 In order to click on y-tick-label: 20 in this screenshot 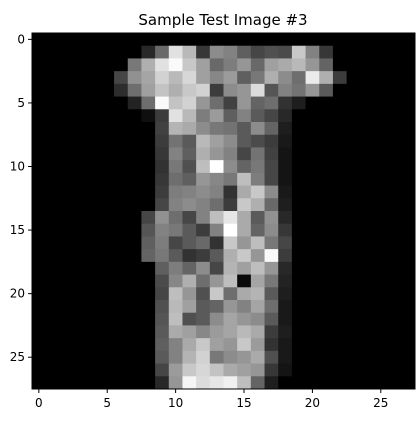, I will do `click(17, 294)`.